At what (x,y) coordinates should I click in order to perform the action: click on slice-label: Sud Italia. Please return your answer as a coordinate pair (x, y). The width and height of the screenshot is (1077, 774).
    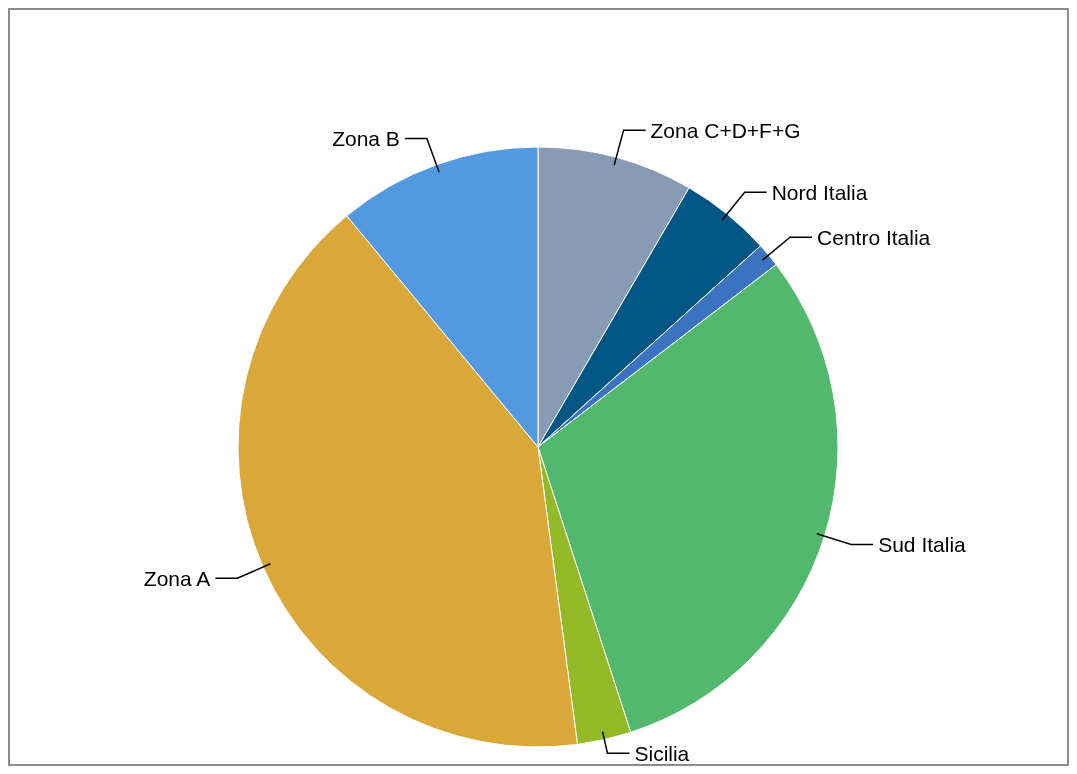
    Looking at the image, I should click on (922, 544).